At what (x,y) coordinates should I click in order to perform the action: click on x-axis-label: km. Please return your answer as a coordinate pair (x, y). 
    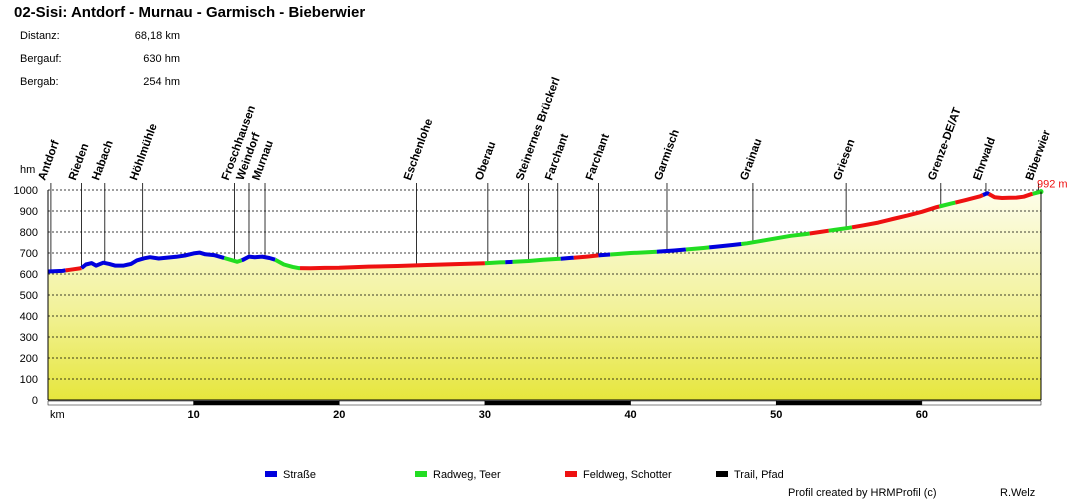
    Looking at the image, I should click on (57, 415).